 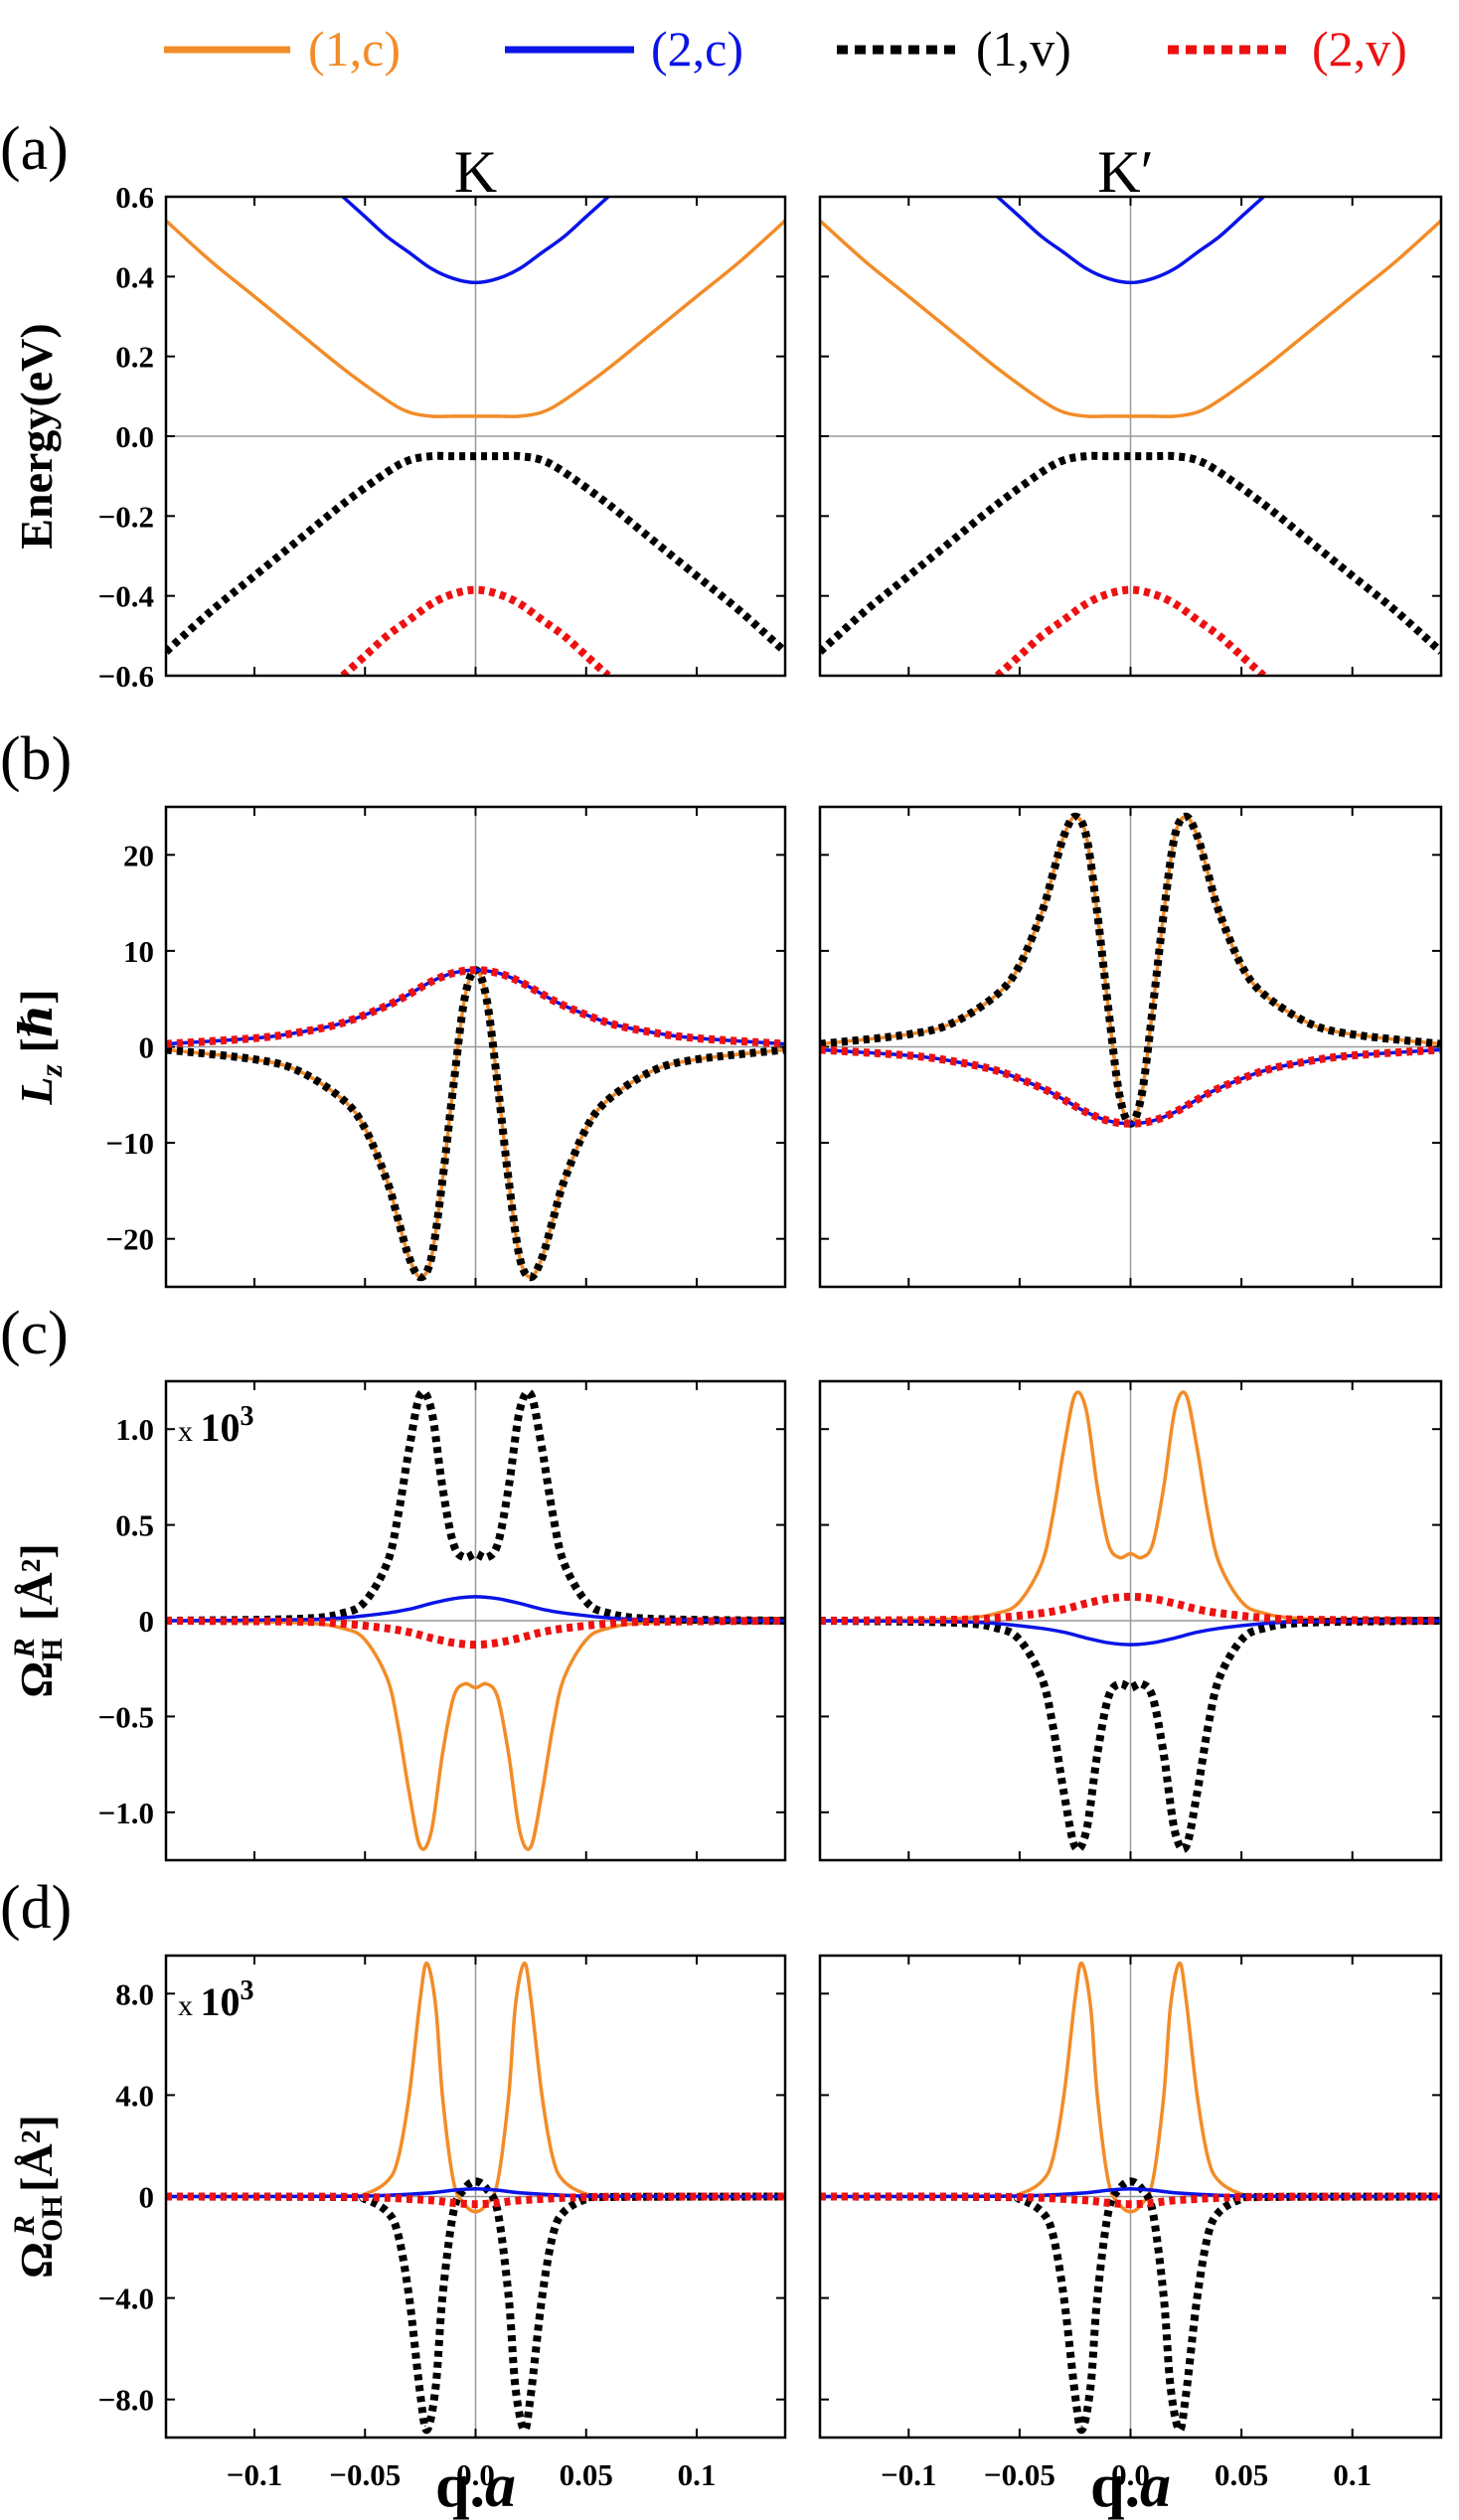 I want to click on panel-tag: (b), so click(x=36, y=759).